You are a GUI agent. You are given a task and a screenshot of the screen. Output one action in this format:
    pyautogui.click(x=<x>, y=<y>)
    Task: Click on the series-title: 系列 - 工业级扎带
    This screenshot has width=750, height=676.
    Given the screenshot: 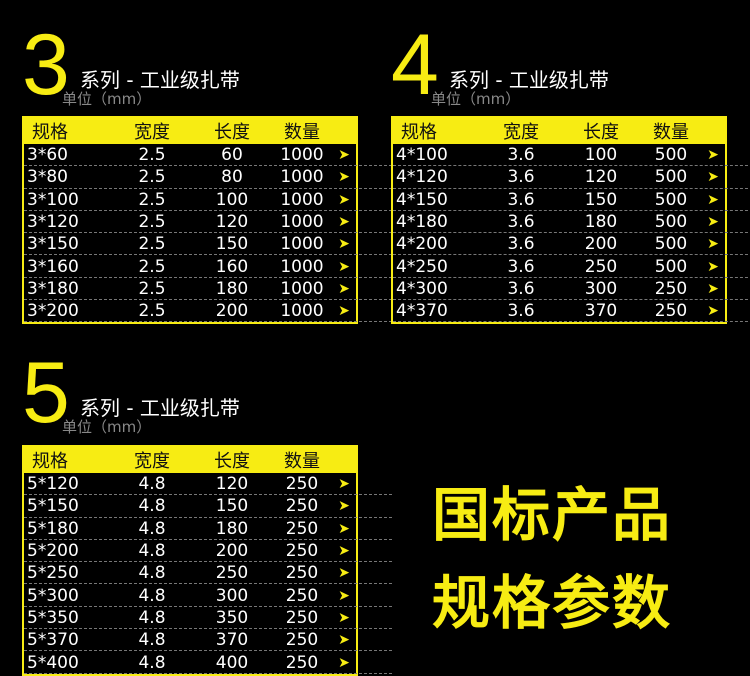 What is the action you would take?
    pyautogui.click(x=529, y=80)
    